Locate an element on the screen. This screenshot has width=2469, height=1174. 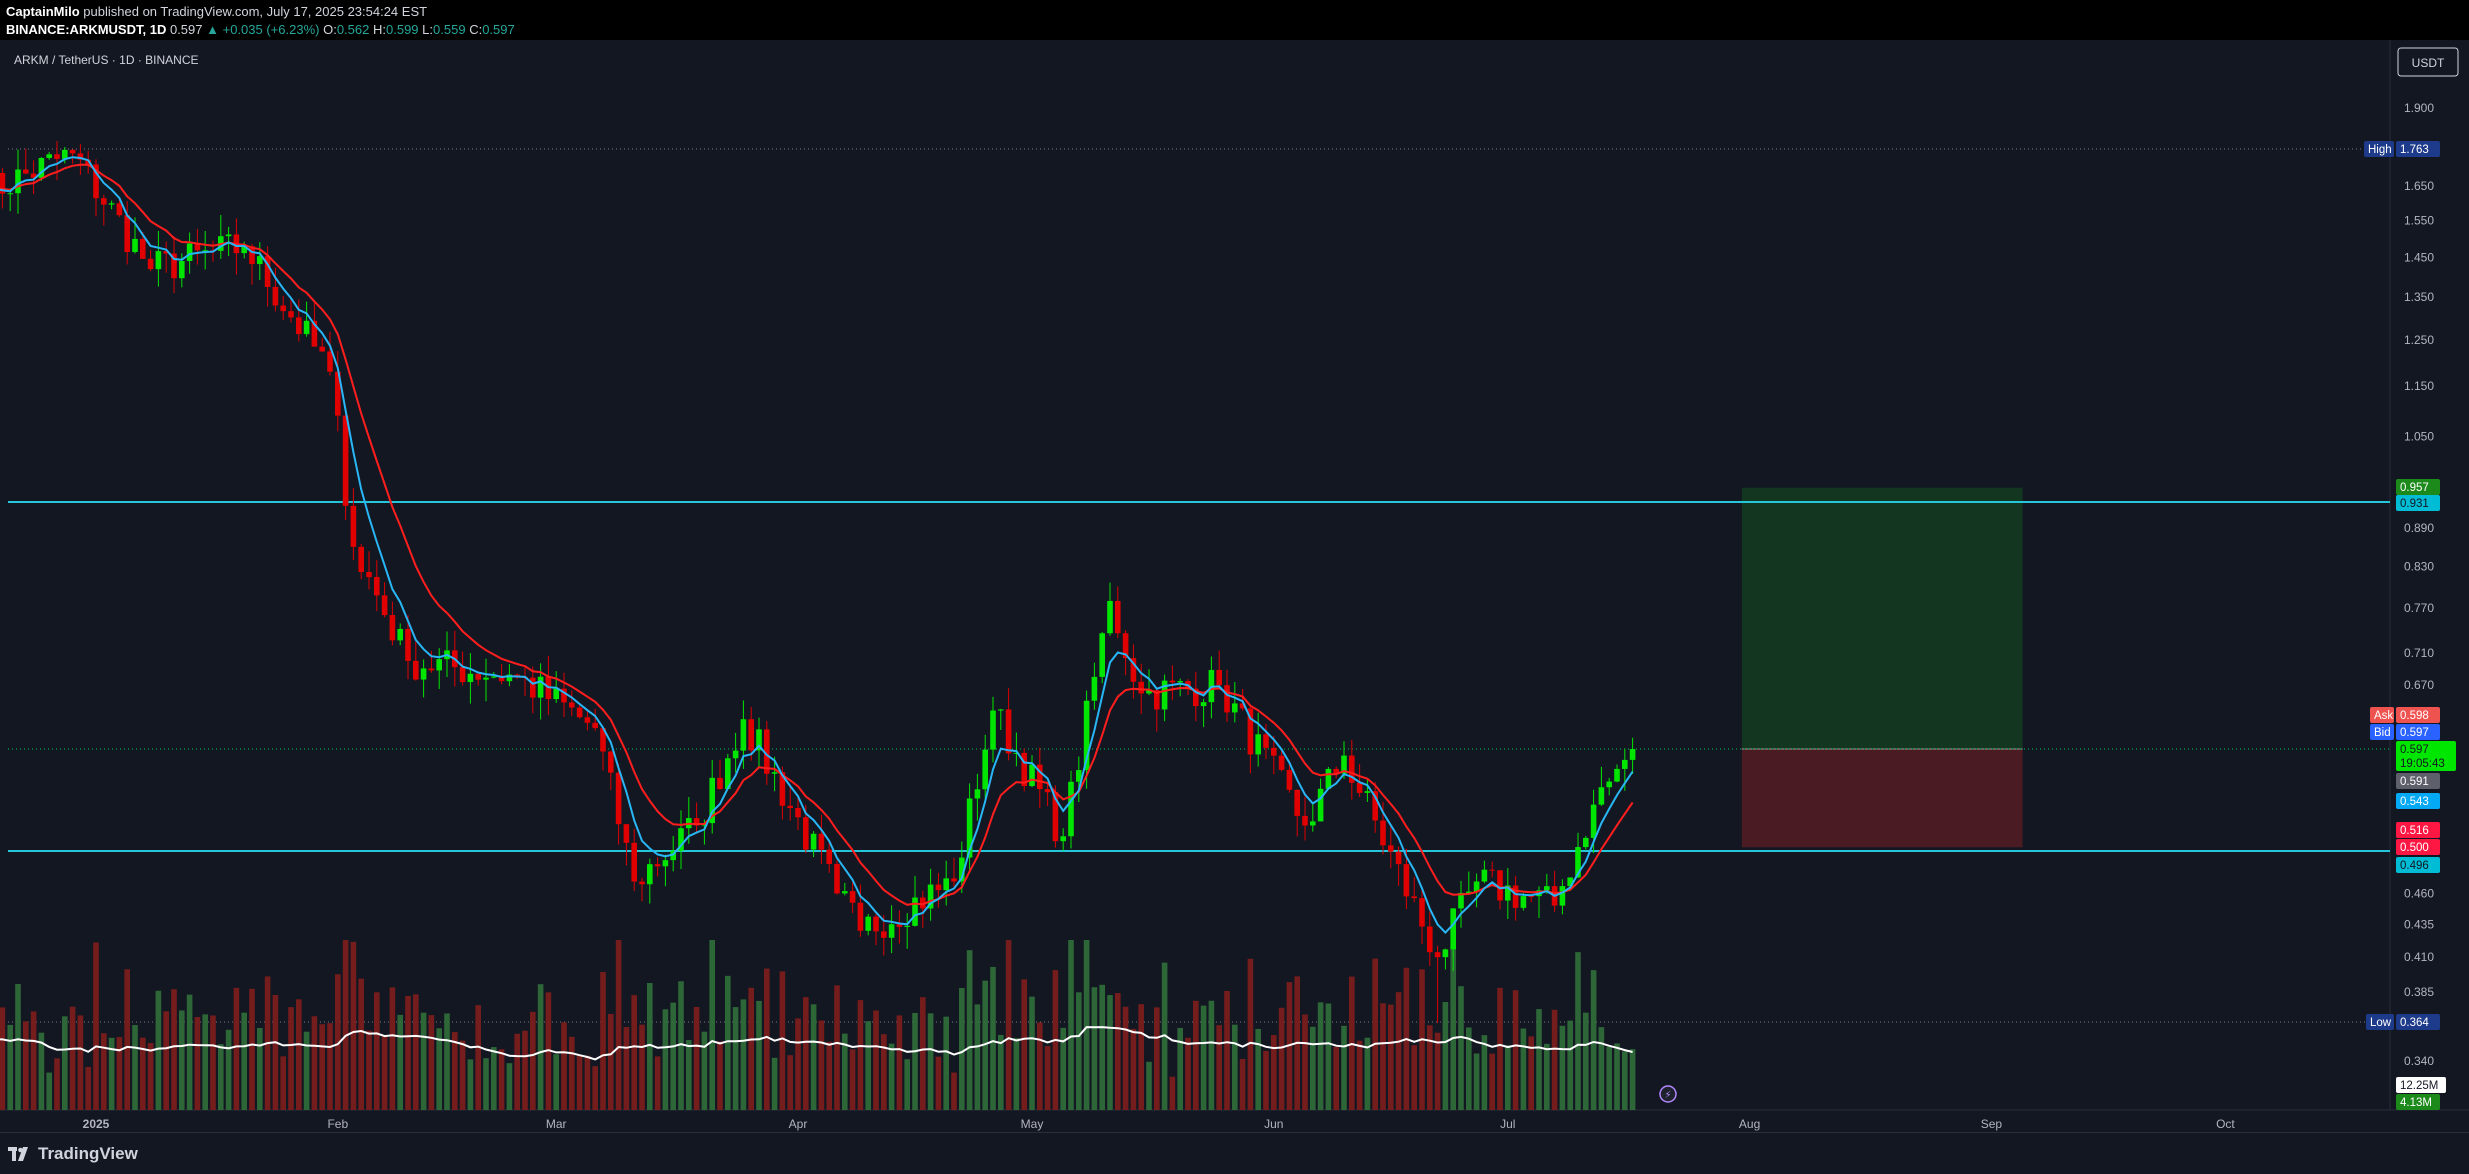
tradingview-logo: TradingView is located at coordinates (73, 1154).